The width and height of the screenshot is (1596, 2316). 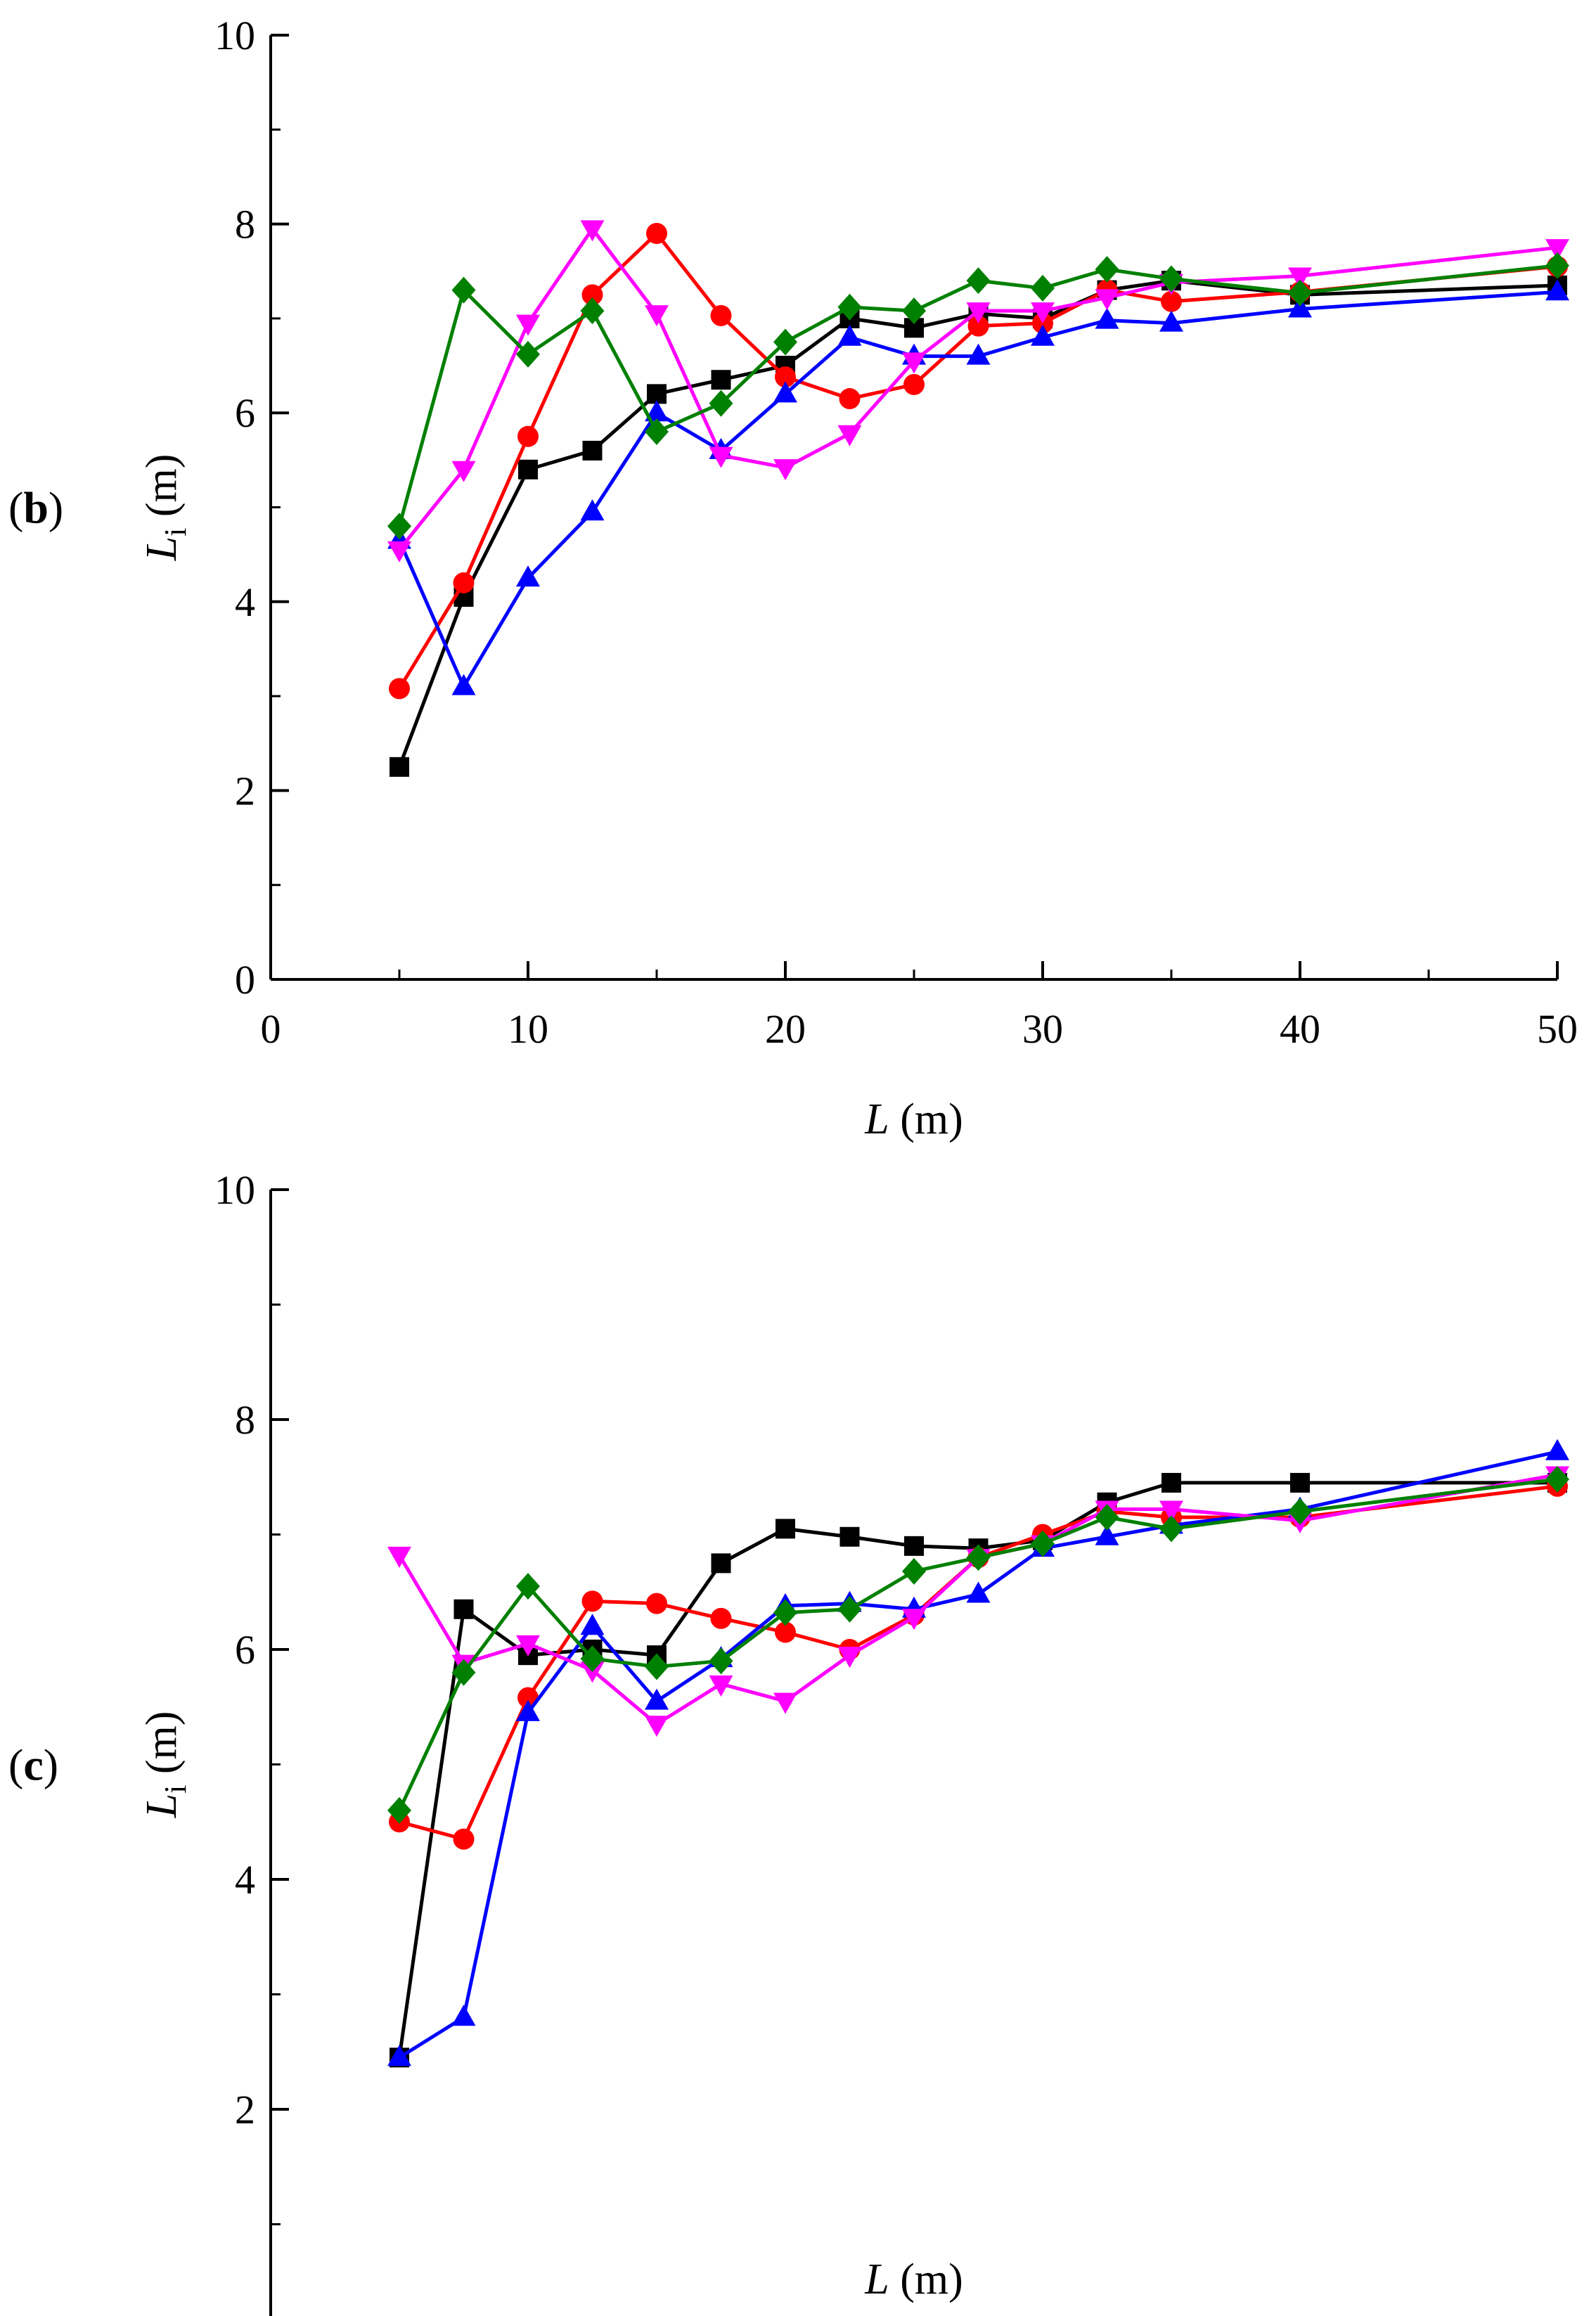 What do you see at coordinates (175, 1789) in the screenshot?
I see `y-axis-subscript: i` at bounding box center [175, 1789].